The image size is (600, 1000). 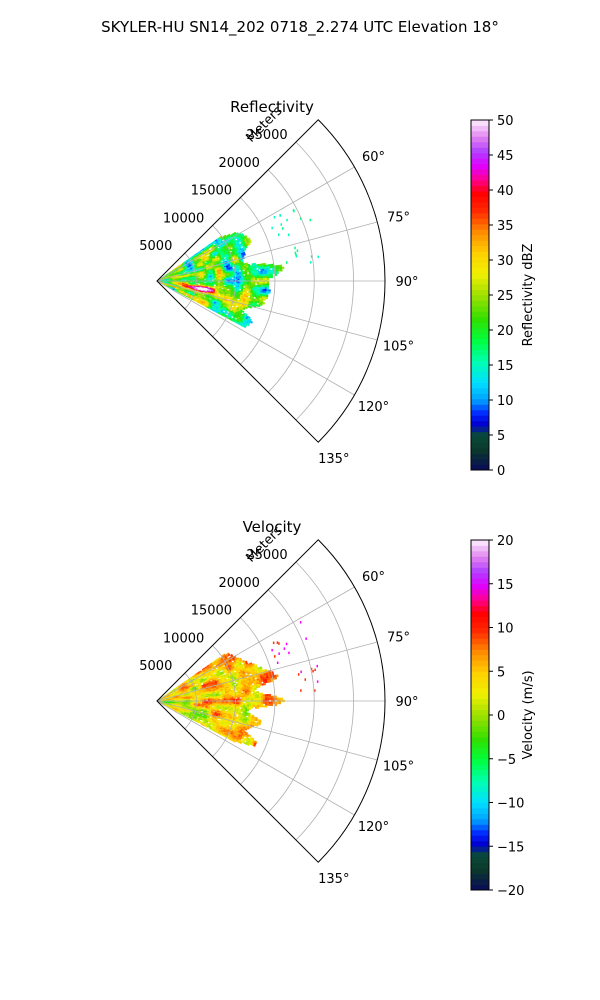 What do you see at coordinates (155, 246) in the screenshot?
I see `range-tick-label: 5000` at bounding box center [155, 246].